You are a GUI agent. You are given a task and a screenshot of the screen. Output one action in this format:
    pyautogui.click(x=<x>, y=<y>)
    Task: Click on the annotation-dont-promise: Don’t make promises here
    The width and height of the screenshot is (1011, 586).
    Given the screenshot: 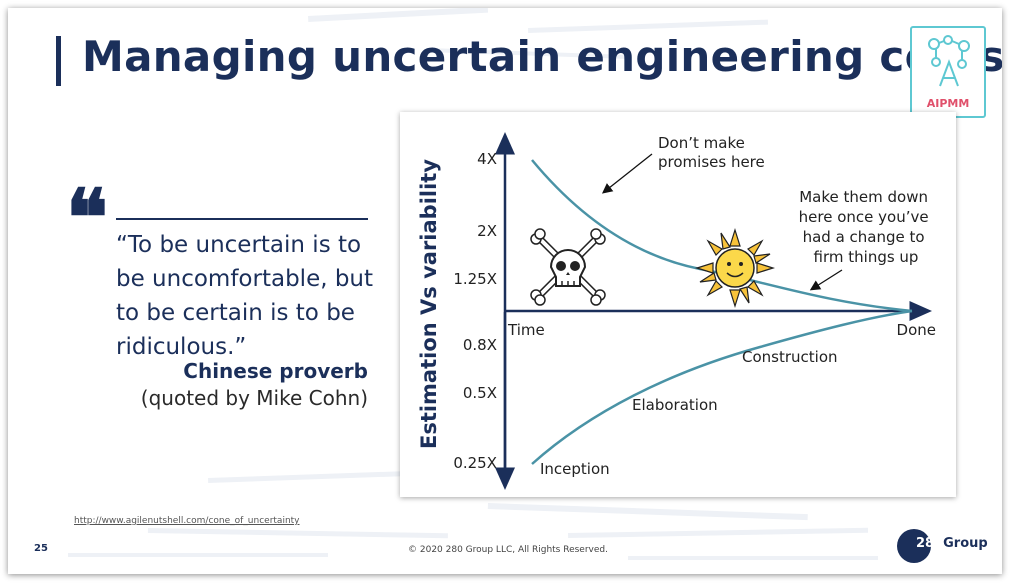 What is the action you would take?
    pyautogui.click(x=711, y=152)
    